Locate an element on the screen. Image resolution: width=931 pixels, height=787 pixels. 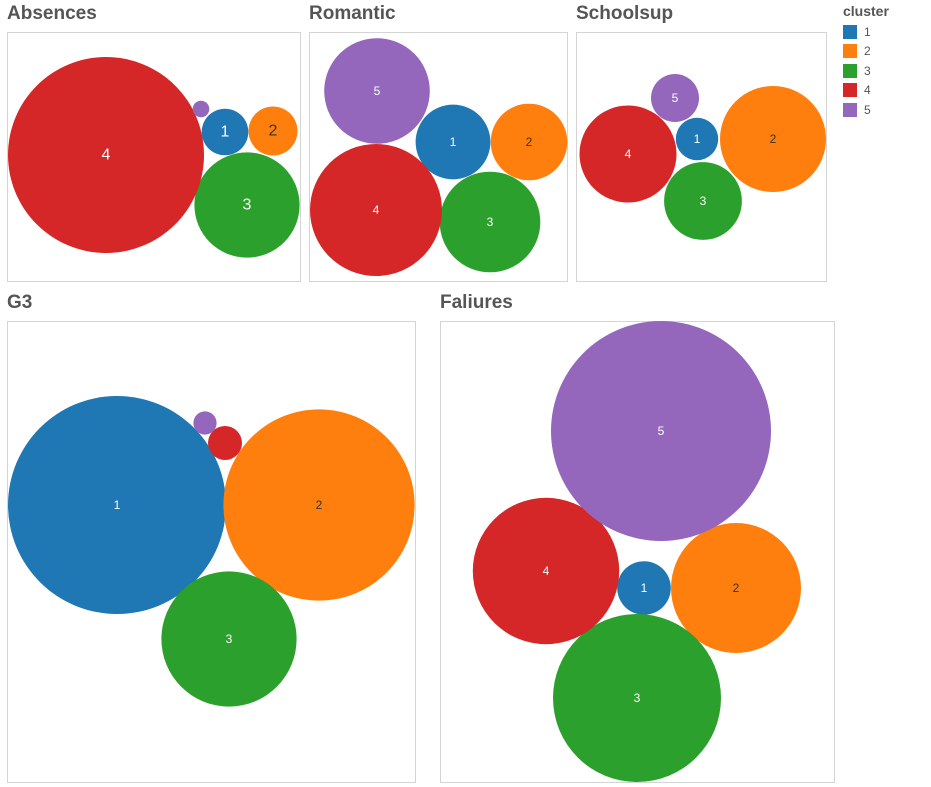
bubble-label-g3-cluster-2: 2 is located at coordinates (319, 505).